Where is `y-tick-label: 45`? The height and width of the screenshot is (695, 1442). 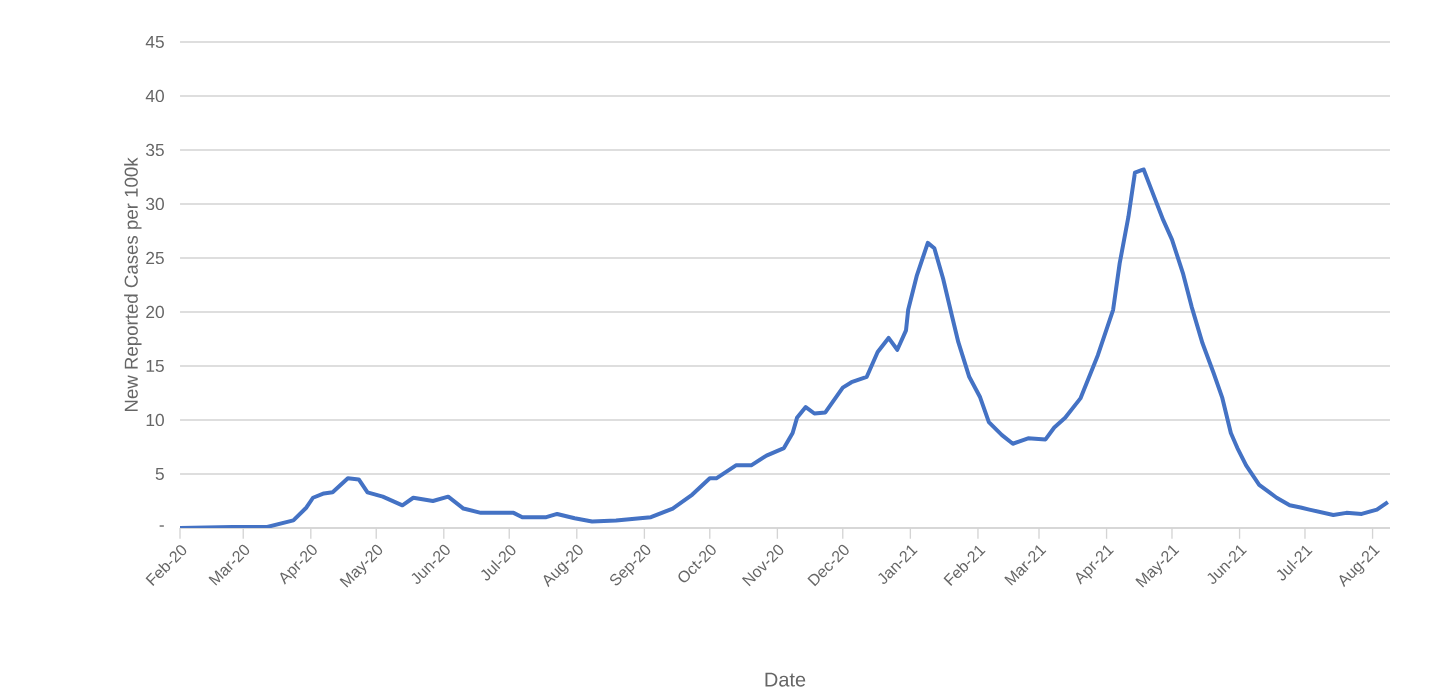 y-tick-label: 45 is located at coordinates (154, 42).